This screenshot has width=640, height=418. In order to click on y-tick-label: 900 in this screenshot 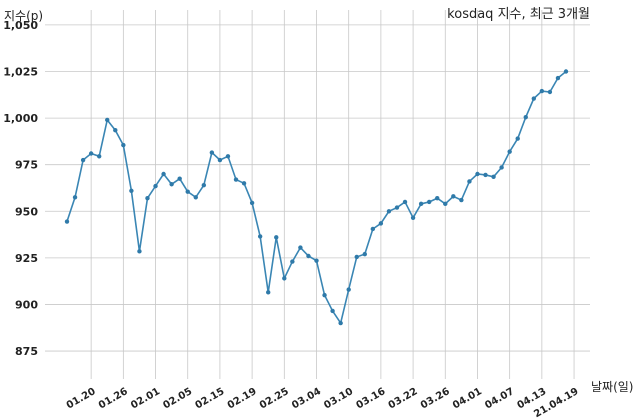, I will do `click(26, 304)`.